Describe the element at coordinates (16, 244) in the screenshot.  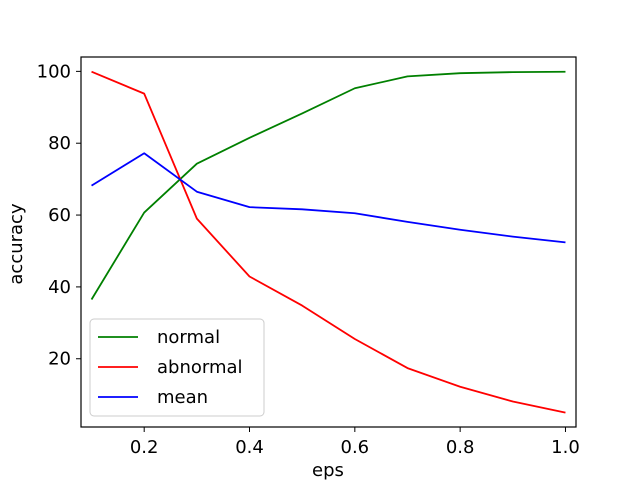
I see `y-axis-title: accuracy` at that location.